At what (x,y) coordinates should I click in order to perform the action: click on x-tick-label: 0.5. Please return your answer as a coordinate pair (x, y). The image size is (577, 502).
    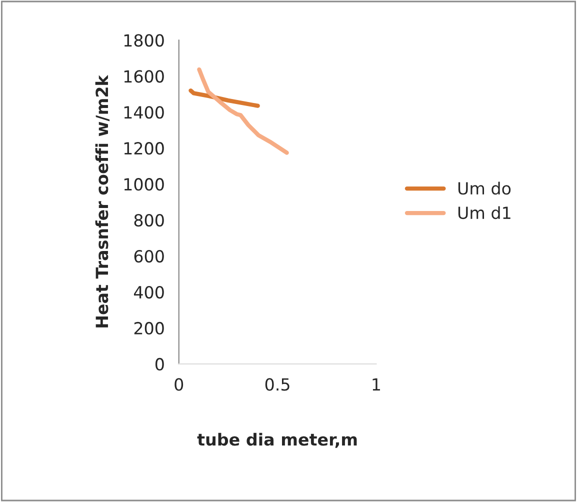
    Looking at the image, I should click on (277, 384).